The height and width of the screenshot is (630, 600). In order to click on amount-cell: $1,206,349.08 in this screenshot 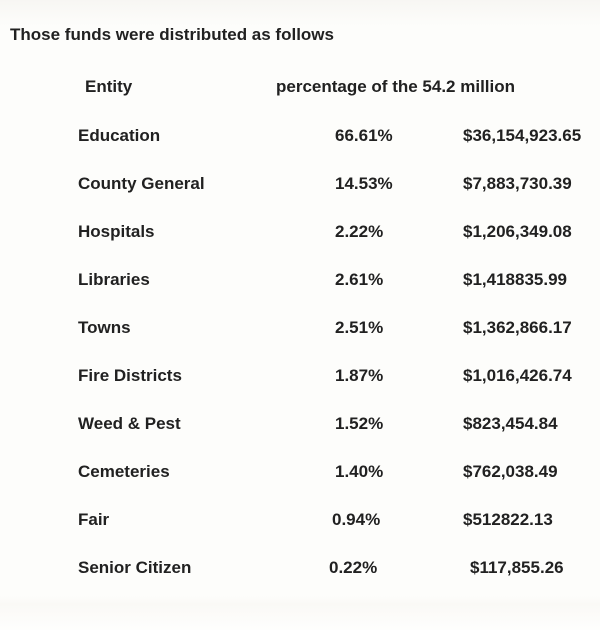, I will do `click(517, 231)`.